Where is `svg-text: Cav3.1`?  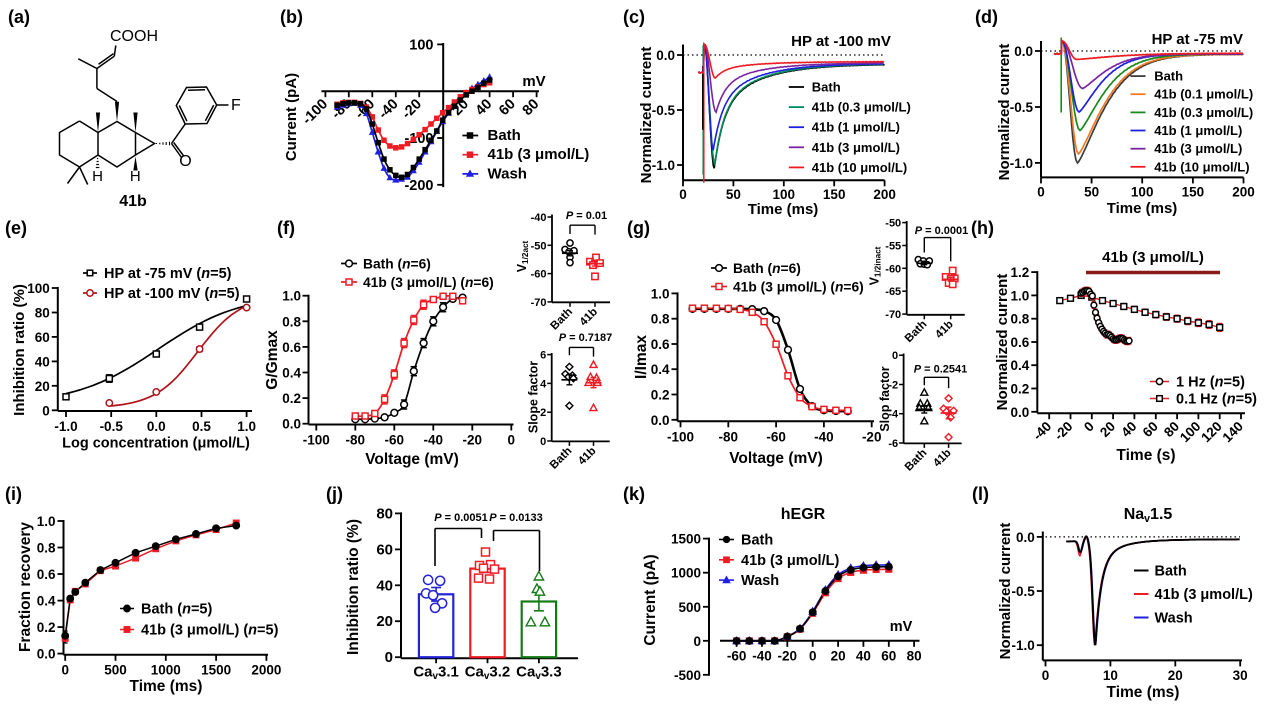 svg-text: Cav3.1 is located at coordinates (436, 673).